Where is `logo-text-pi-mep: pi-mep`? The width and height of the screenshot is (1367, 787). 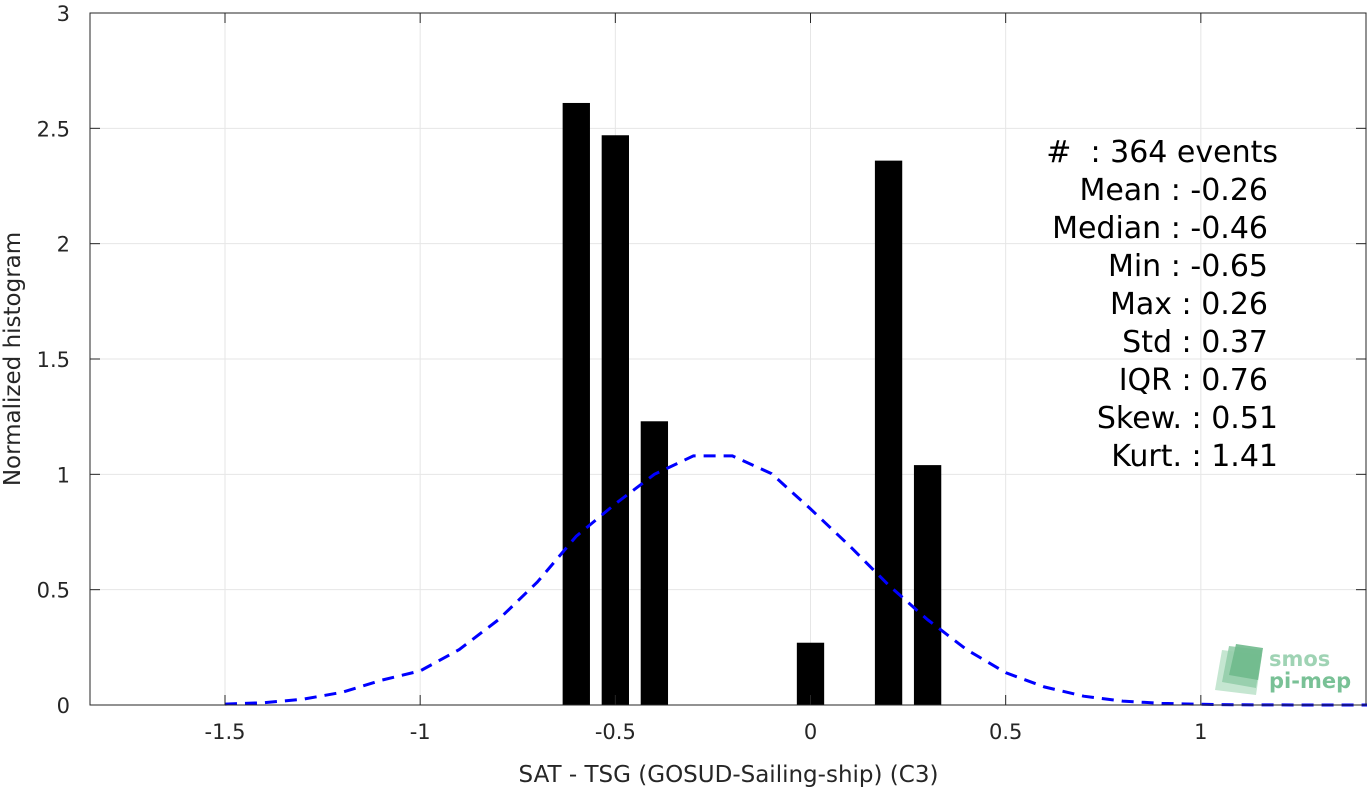
logo-text-pi-mep: pi-mep is located at coordinates (1310, 681).